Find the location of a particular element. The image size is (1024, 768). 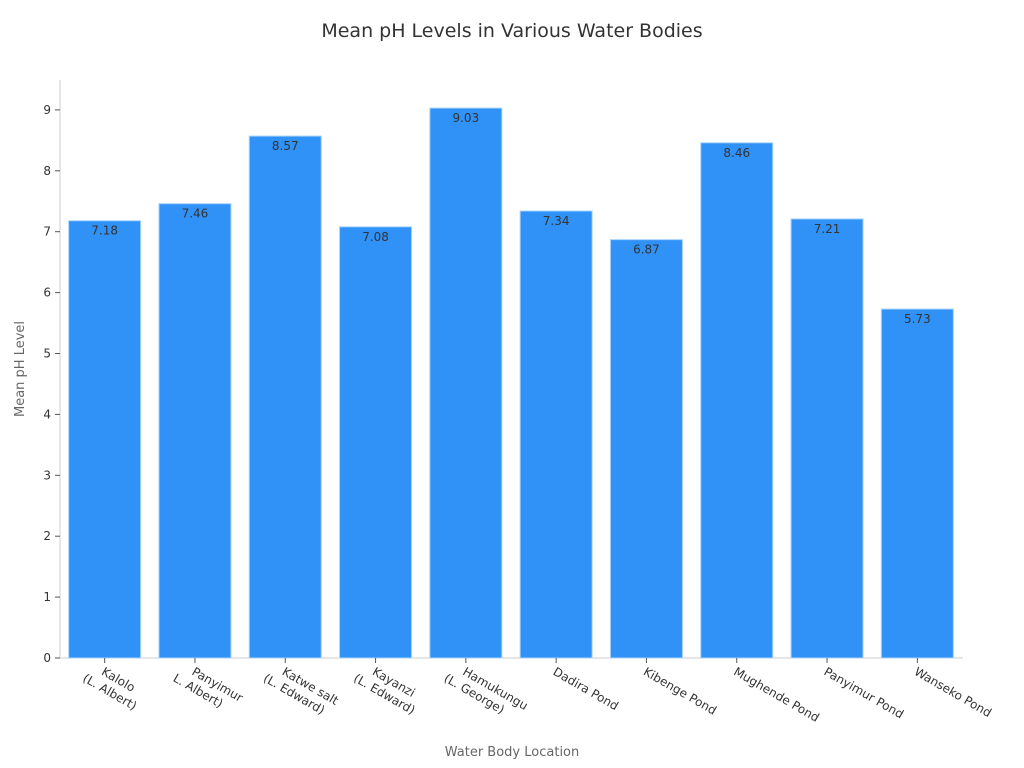

bar-value-label: 9.03 is located at coordinates (465, 118).